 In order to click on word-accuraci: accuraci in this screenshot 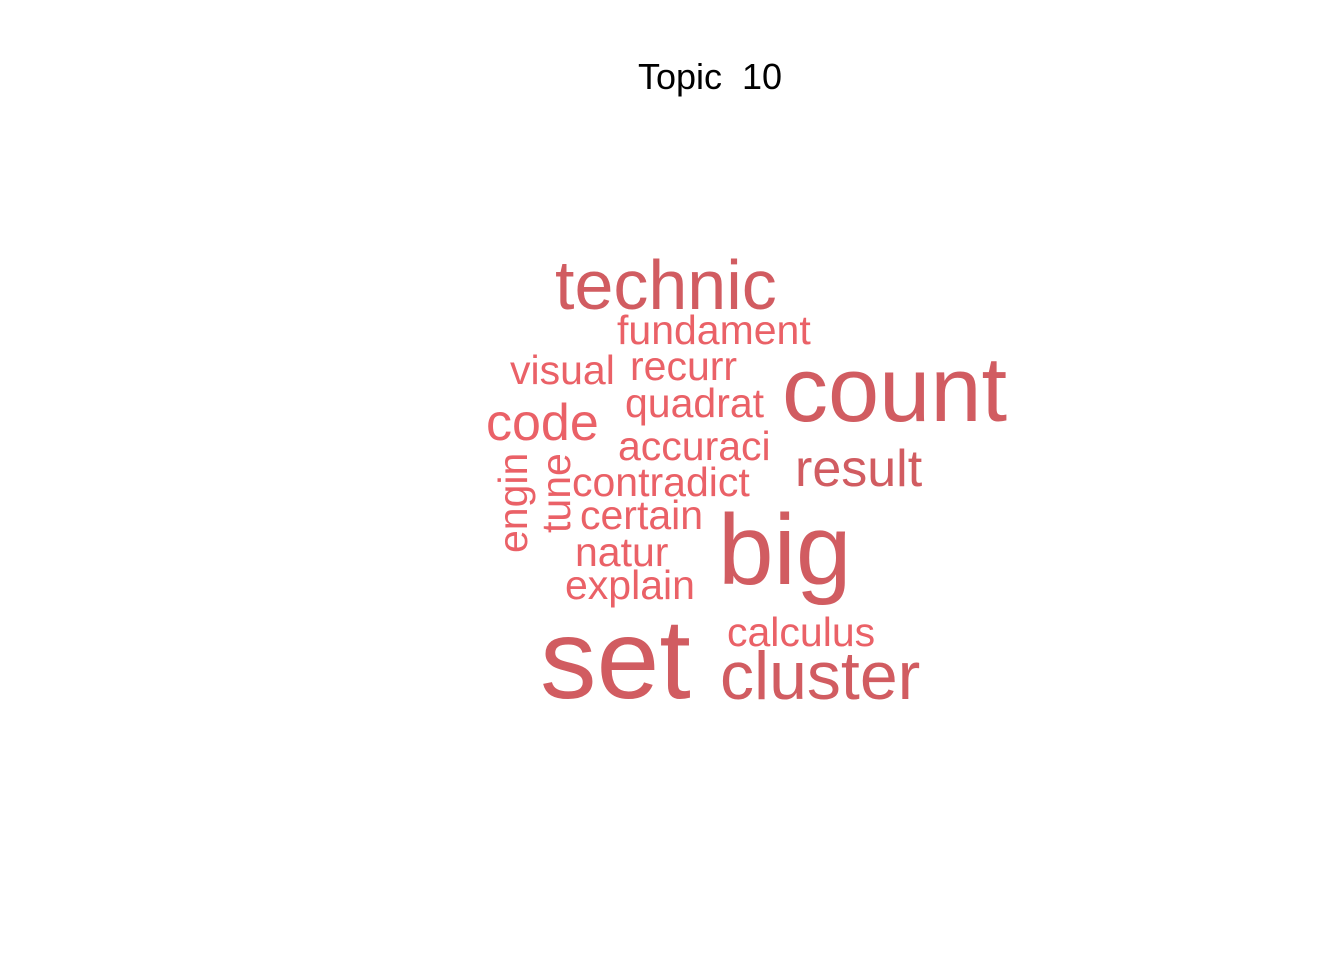, I will do `click(694, 446)`.